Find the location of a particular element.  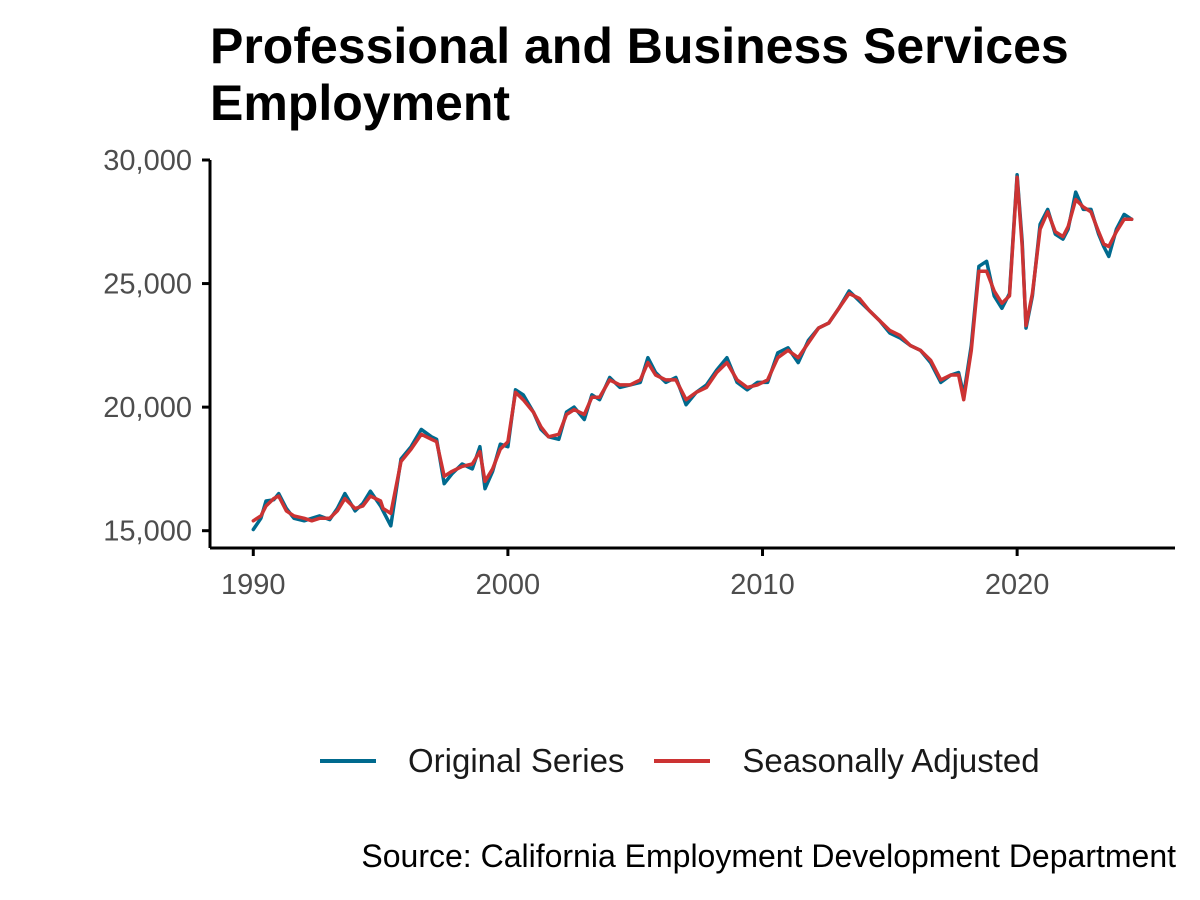

y-tick-label: 15,000 is located at coordinates (147, 532).